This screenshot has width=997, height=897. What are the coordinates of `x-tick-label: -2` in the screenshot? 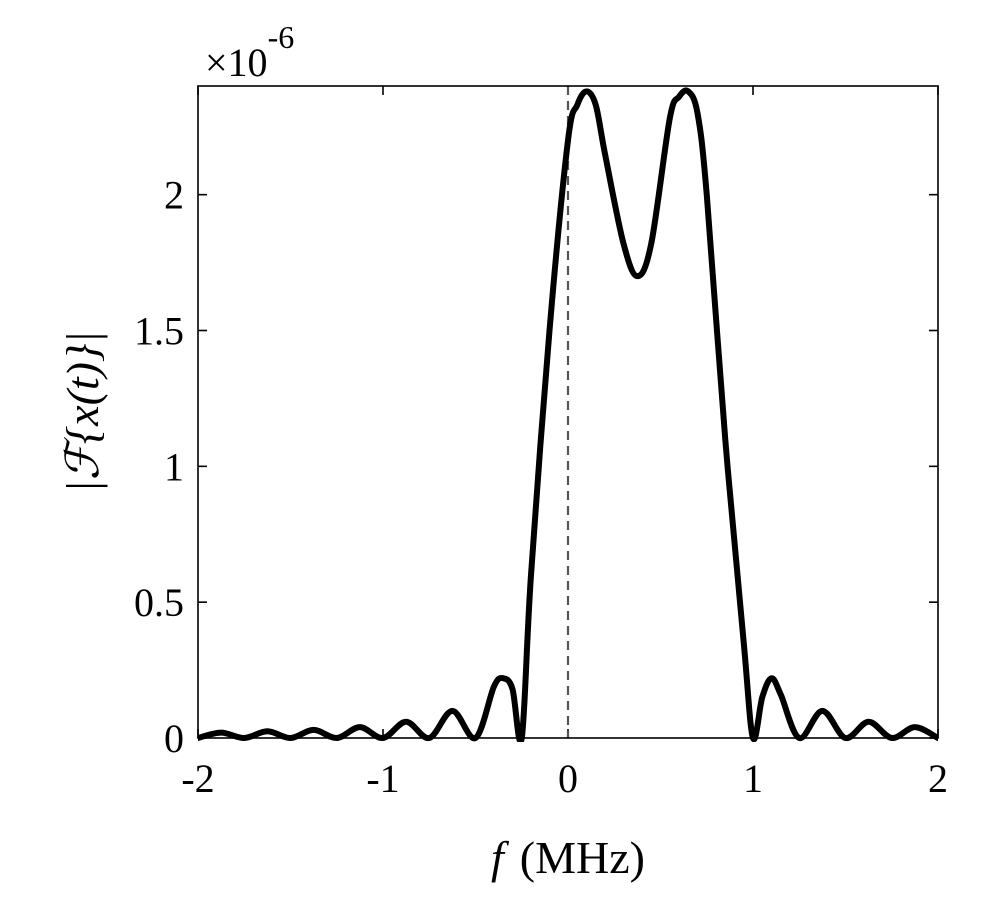 It's located at (197, 778).